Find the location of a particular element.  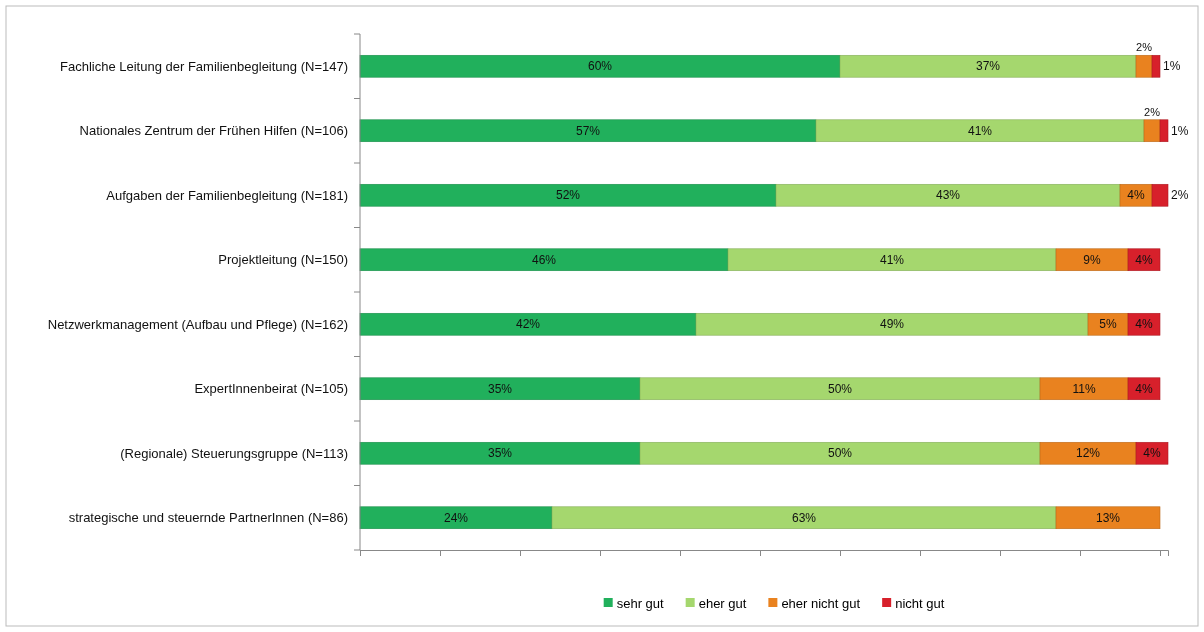

data-label: 11% is located at coordinates (1084, 388).